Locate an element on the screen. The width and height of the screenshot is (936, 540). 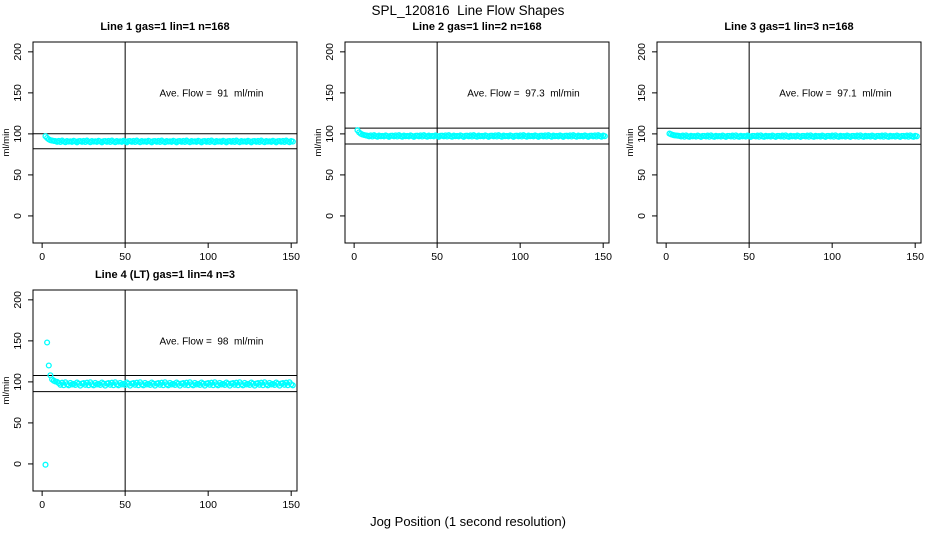
ave-flow-annotation: Ave. Flow = 91 ml/min is located at coordinates (211, 93).